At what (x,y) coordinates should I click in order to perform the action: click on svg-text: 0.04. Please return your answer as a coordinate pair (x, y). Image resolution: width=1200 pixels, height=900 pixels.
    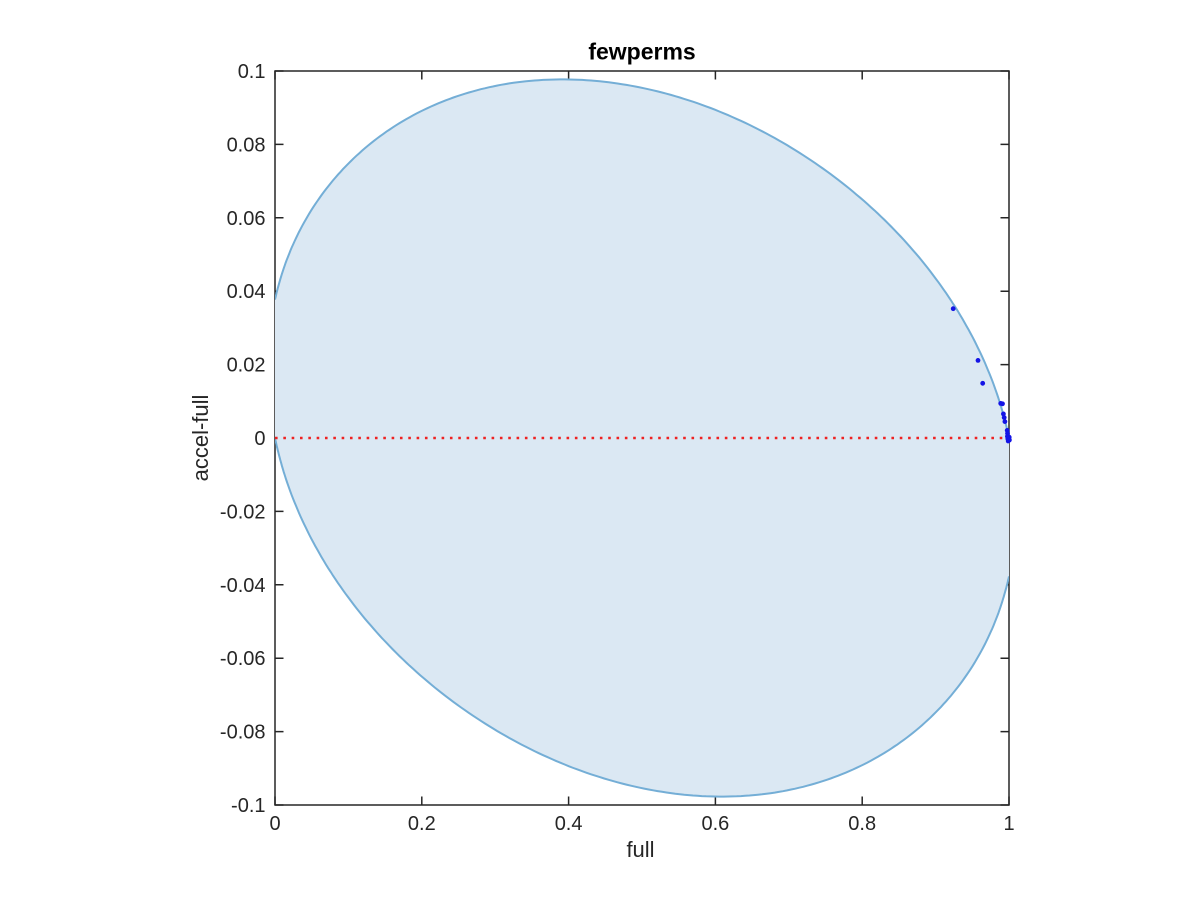
    Looking at the image, I should click on (246, 292).